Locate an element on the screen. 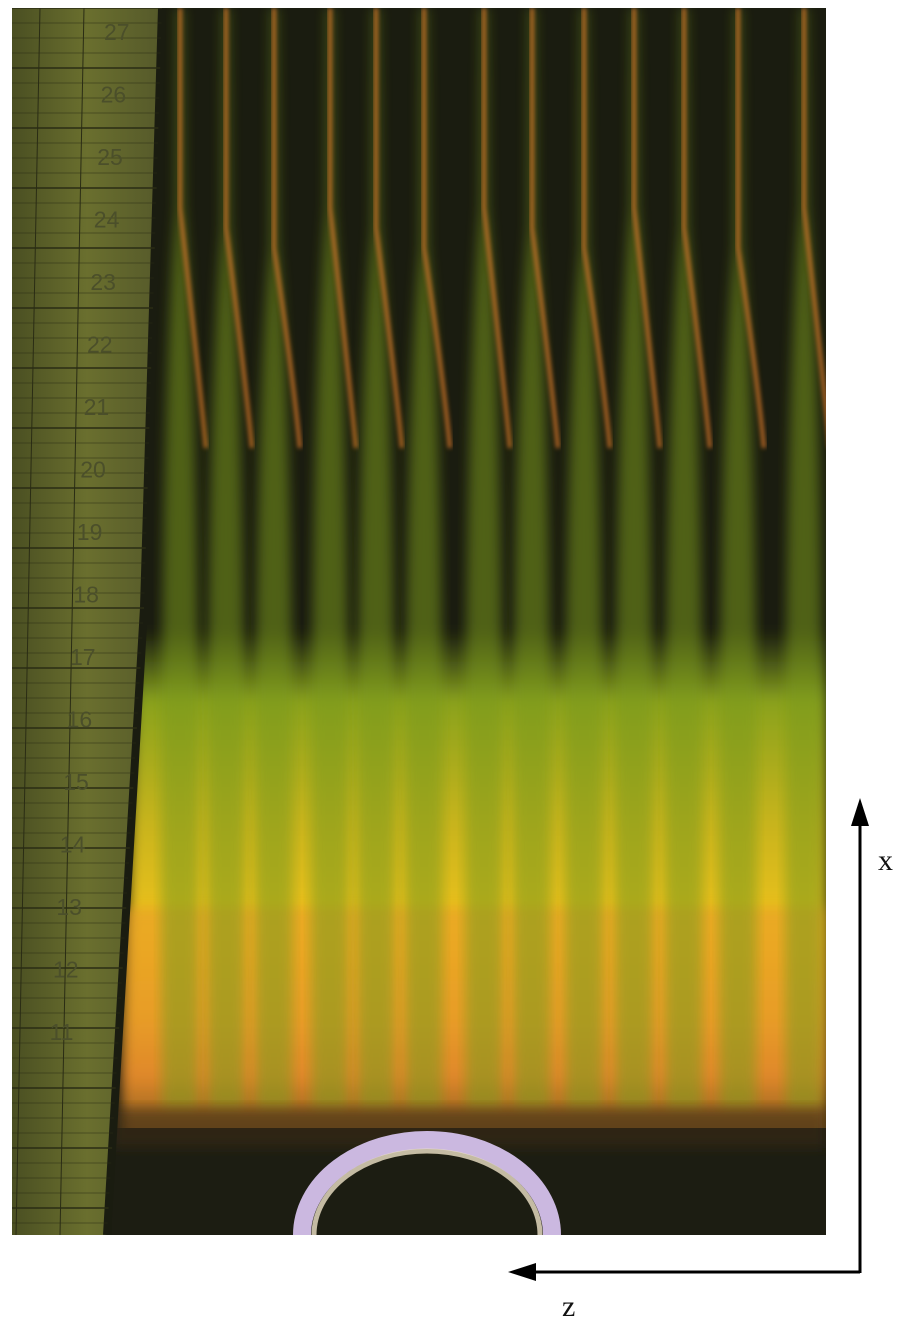 The width and height of the screenshot is (904, 1323). ruler-number: 24 is located at coordinates (107, 220).